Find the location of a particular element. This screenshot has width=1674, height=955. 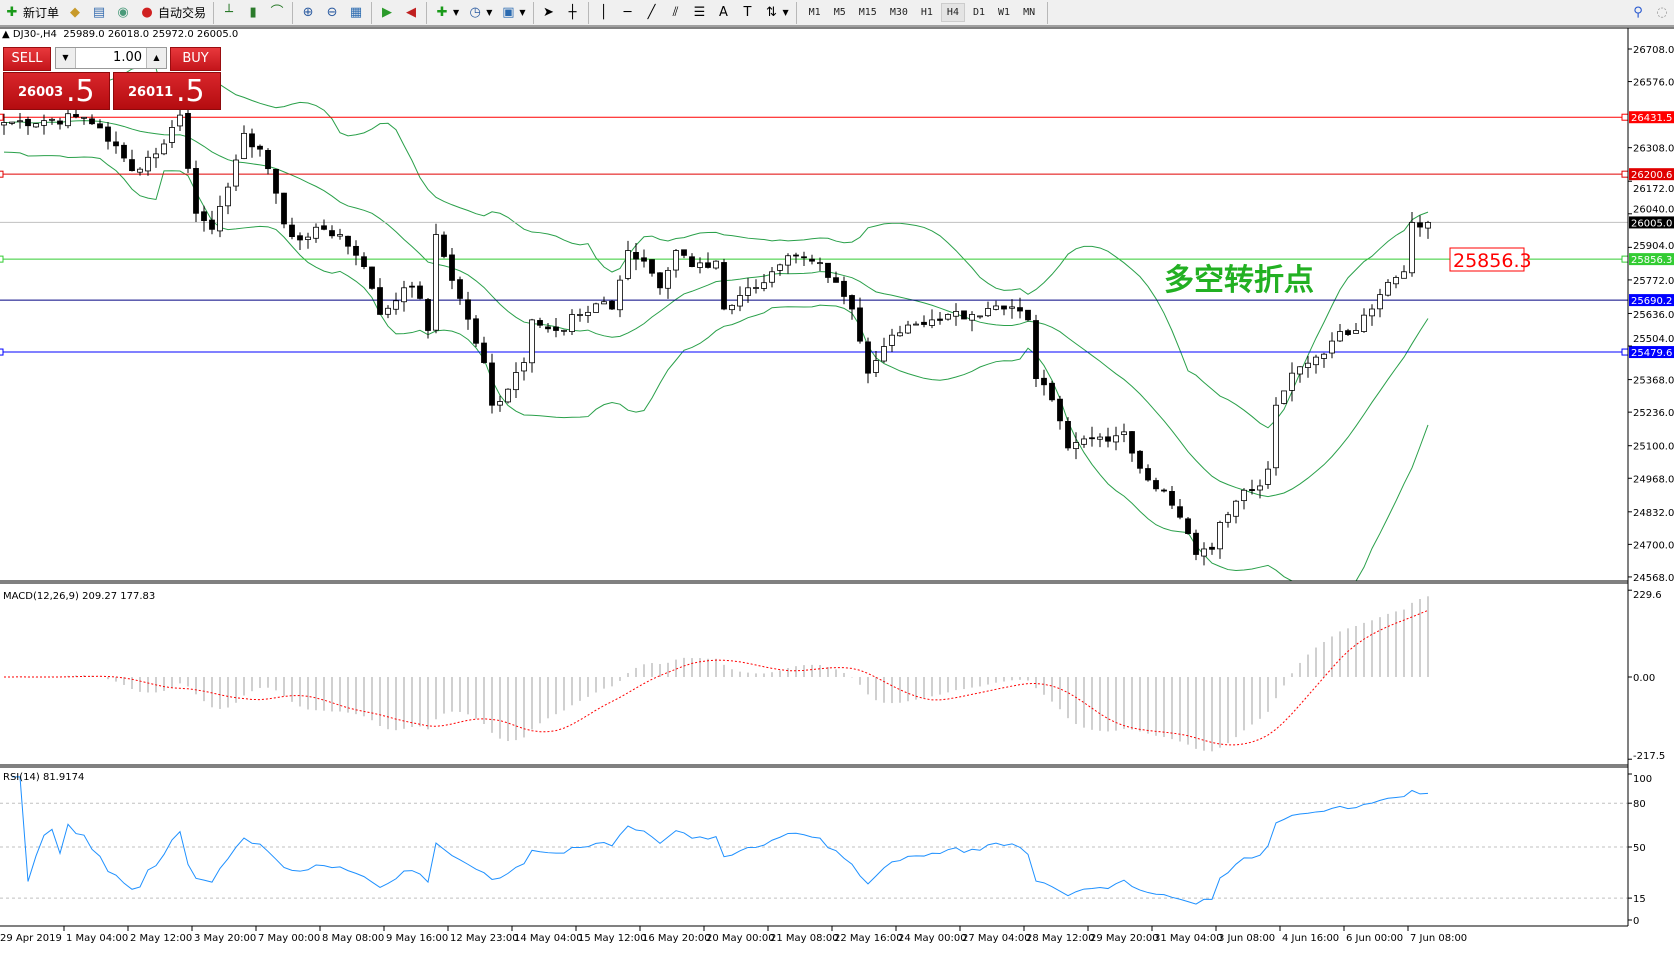

timeframe-m15: M15 is located at coordinates (867, 12).